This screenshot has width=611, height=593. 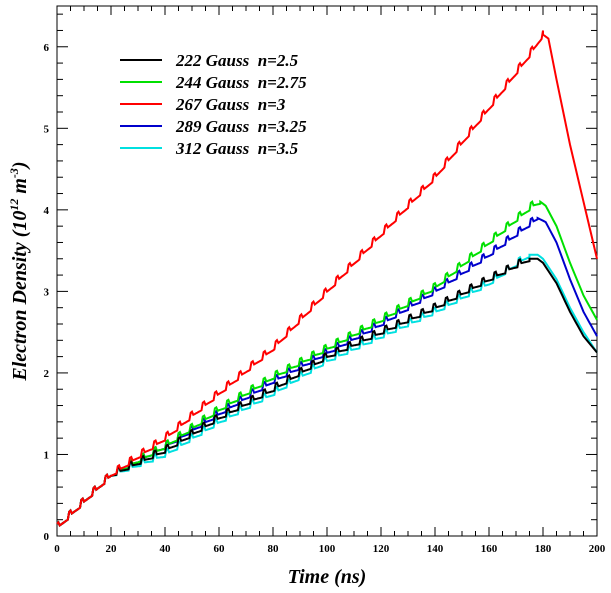 I want to click on y-tick-label: 5, so click(x=47, y=129).